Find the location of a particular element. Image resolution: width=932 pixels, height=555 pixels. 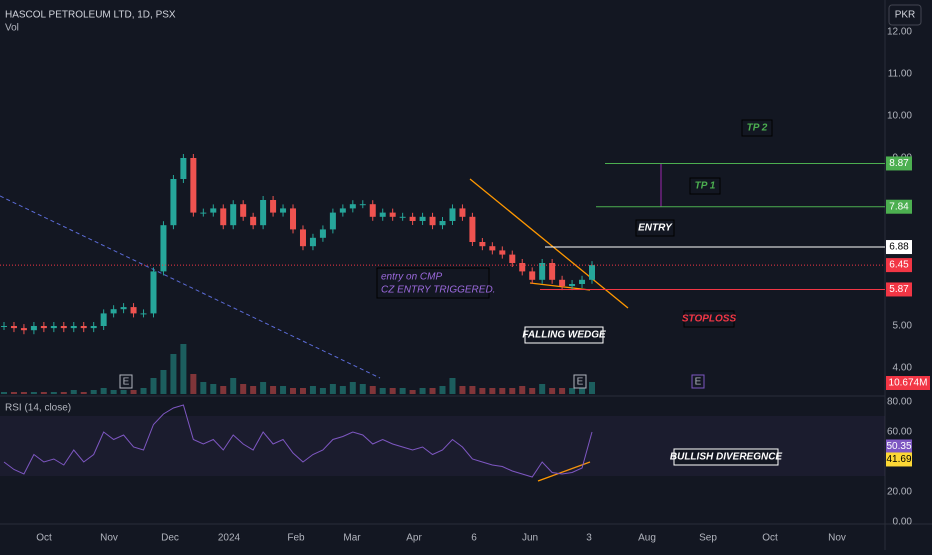

time-label: 2024 is located at coordinates (229, 538).